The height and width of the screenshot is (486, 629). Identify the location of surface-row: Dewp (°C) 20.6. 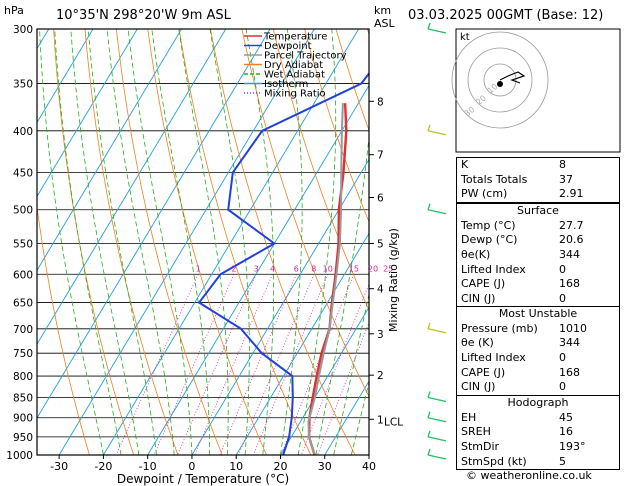
(538, 240).